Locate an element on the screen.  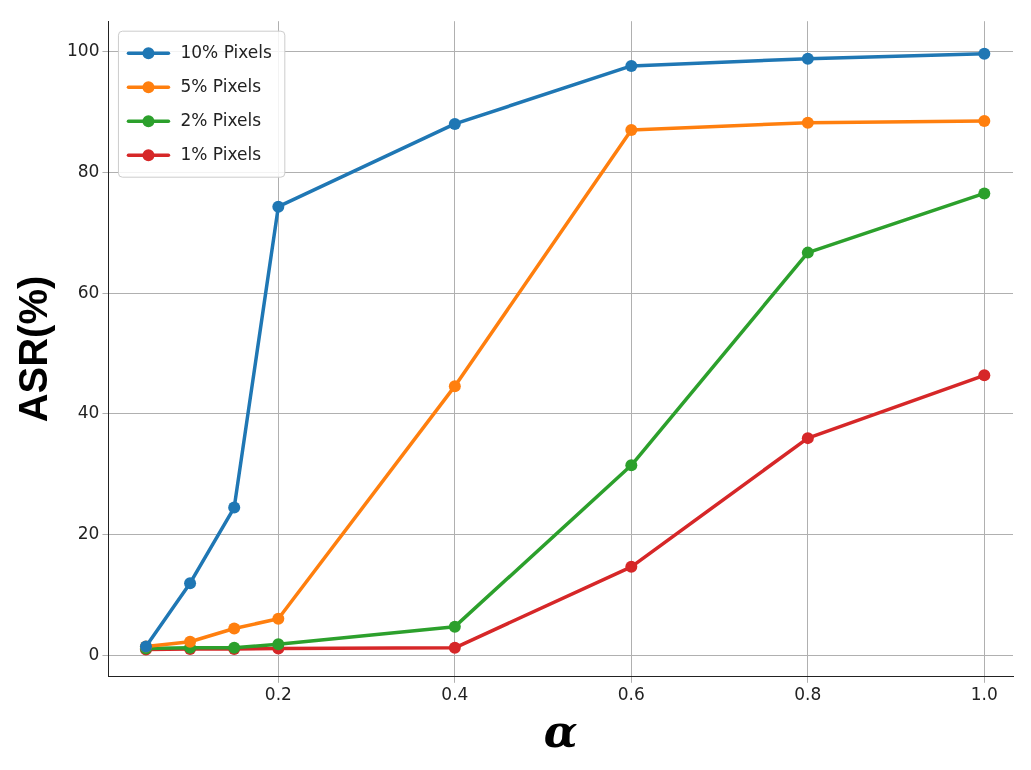
x-tick-label: 0.8 is located at coordinates (808, 694).